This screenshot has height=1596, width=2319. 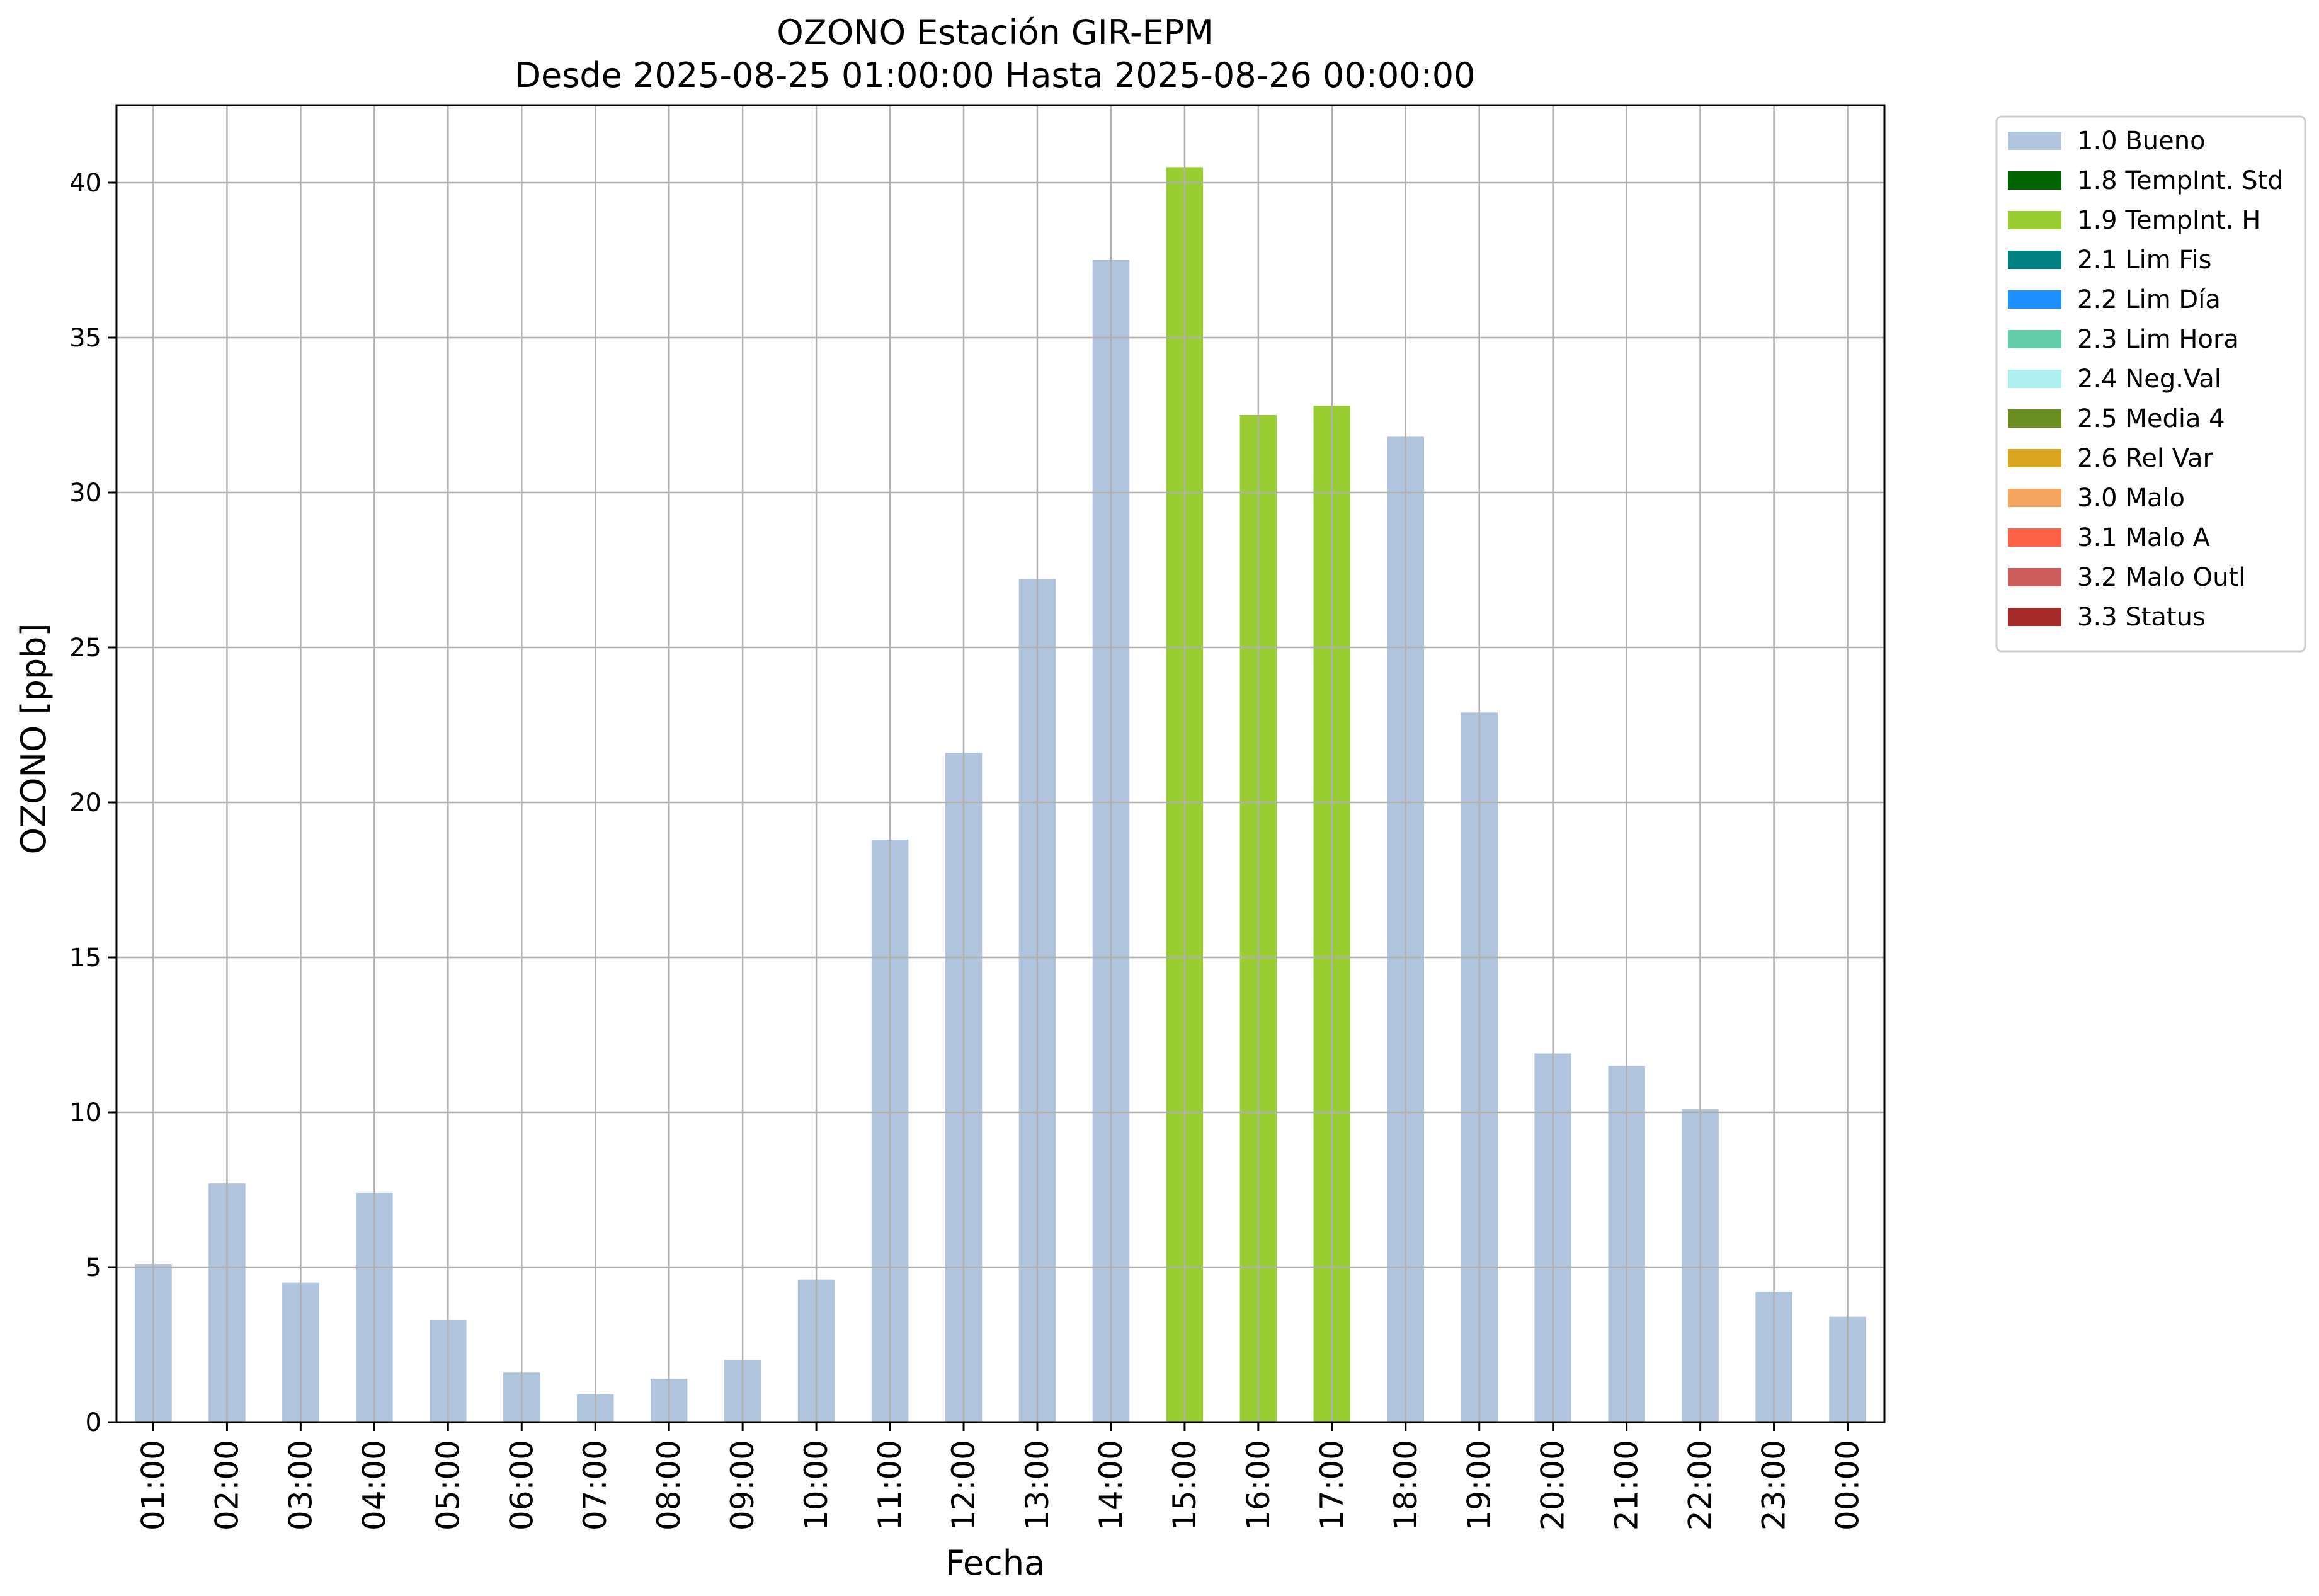 What do you see at coordinates (521, 1485) in the screenshot?
I see `x-tick-label: 06:00` at bounding box center [521, 1485].